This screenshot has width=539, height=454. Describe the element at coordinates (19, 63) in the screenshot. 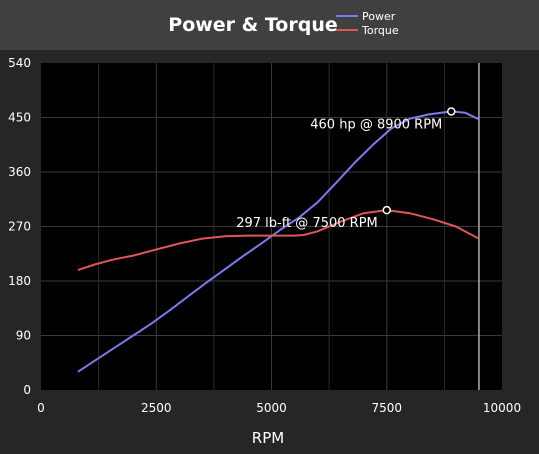

I see `y-tick-label: 540` at that location.